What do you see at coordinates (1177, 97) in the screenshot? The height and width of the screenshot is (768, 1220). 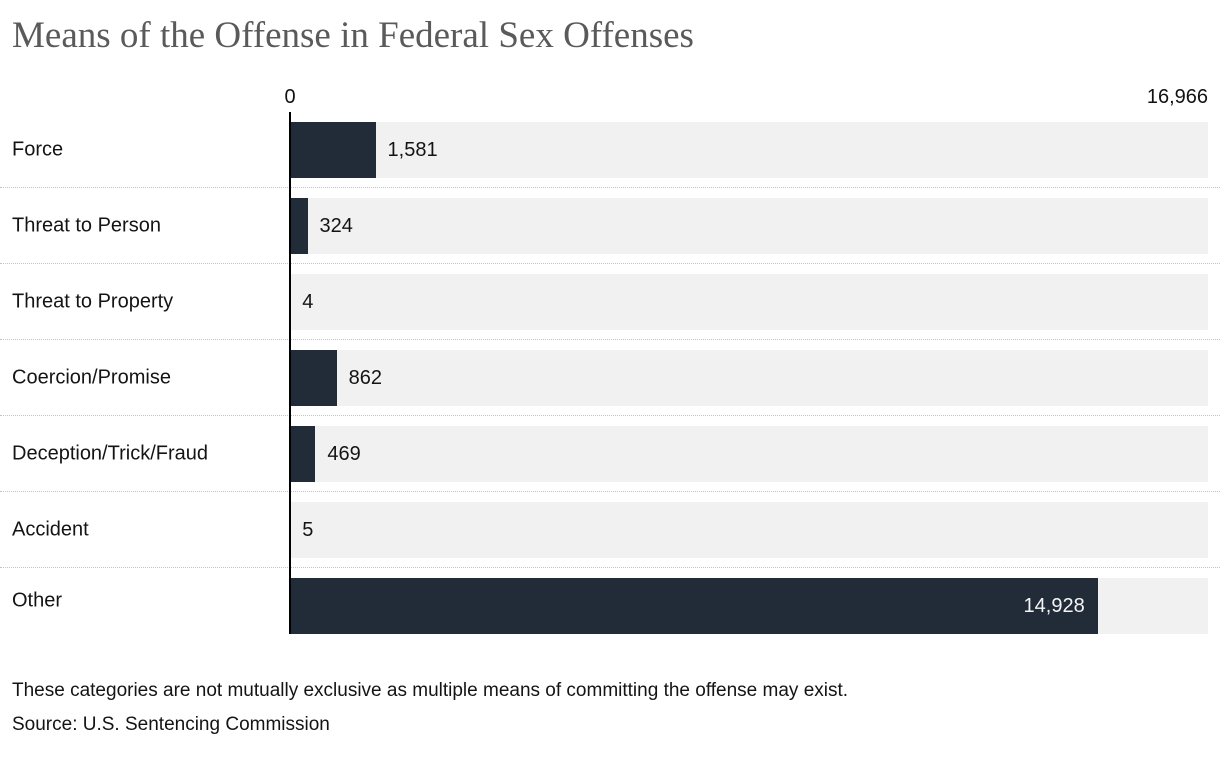 I see `axis-tick-max: 16,966` at bounding box center [1177, 97].